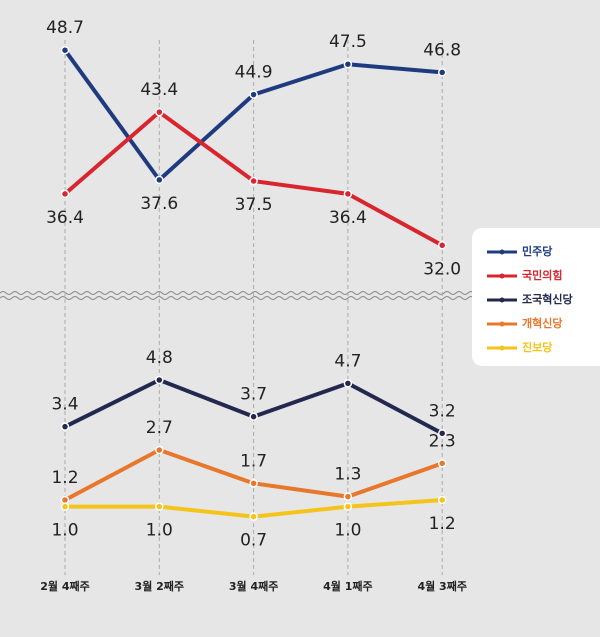 Image resolution: width=600 pixels, height=637 pixels. What do you see at coordinates (537, 251) in the screenshot?
I see `legend-label: 민주당` at bounding box center [537, 251].